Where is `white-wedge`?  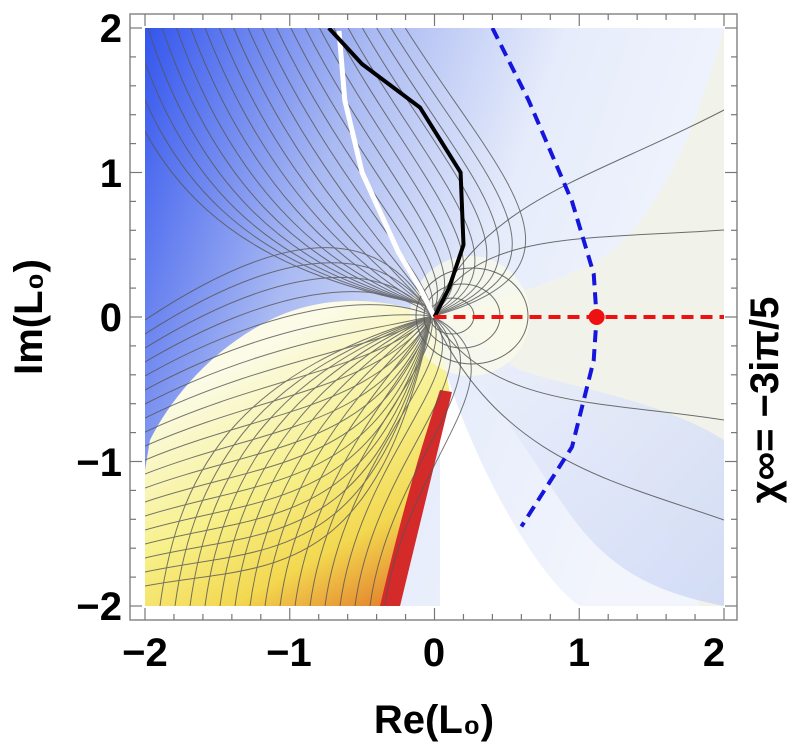 white-wedge is located at coordinates (506, 462).